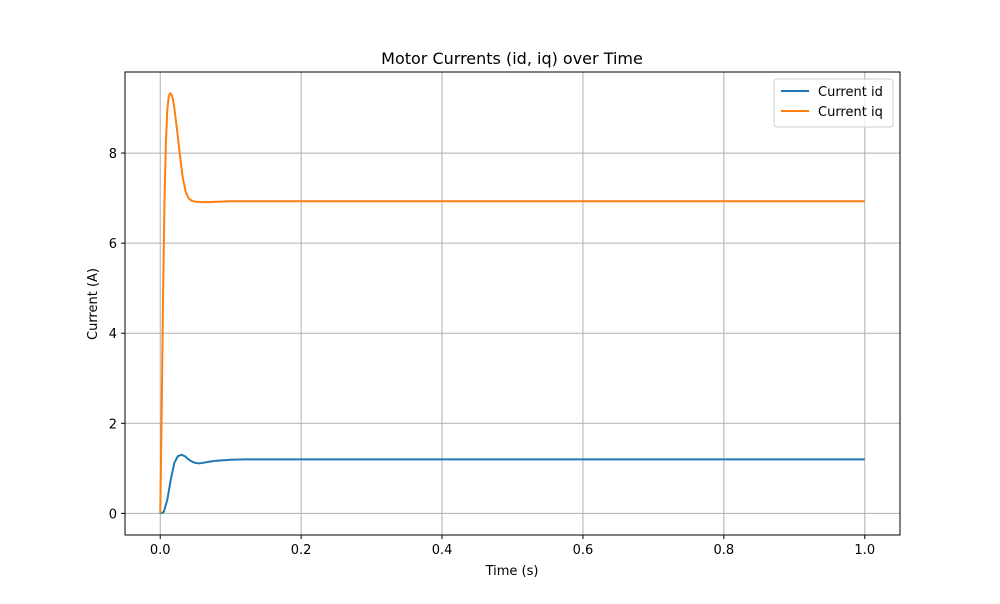  What do you see at coordinates (864, 550) in the screenshot?
I see `x-tick-label: 1.0` at bounding box center [864, 550].